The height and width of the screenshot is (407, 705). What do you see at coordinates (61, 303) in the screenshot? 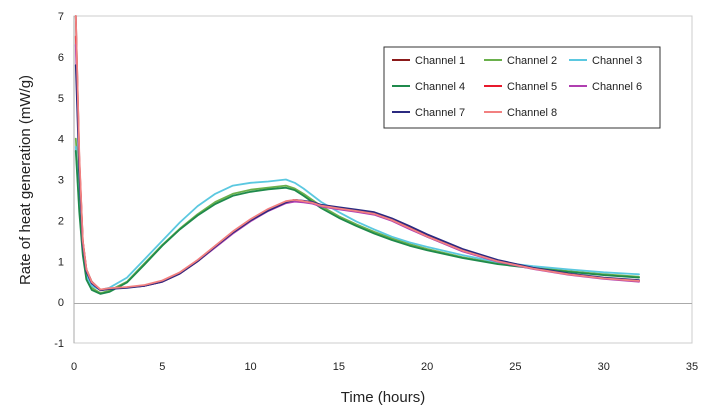
I see `y-tick-label: 0` at bounding box center [61, 303].